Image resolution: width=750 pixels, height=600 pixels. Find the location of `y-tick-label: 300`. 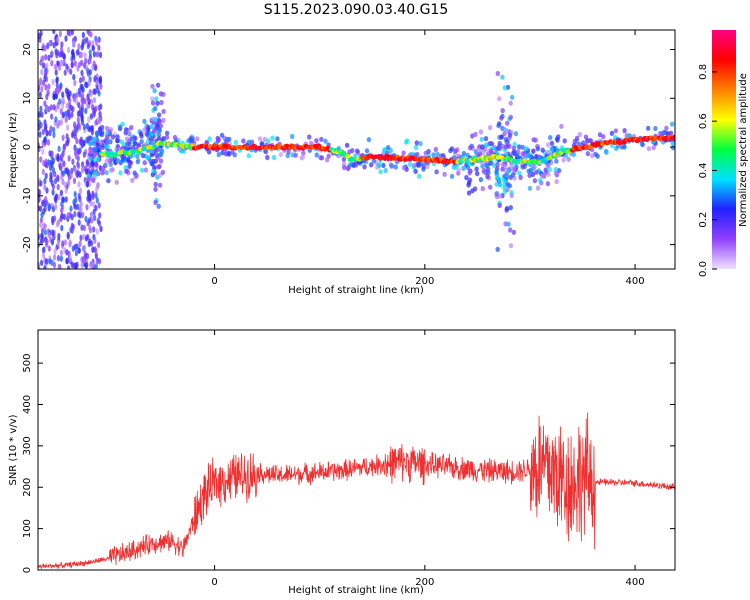

y-tick-label: 300 is located at coordinates (27, 445).